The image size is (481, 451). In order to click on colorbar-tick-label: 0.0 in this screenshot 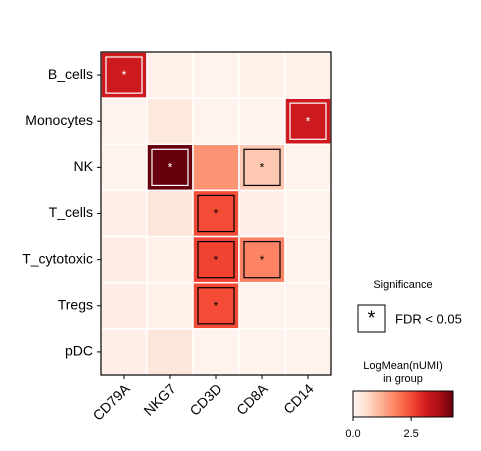, I will do `click(352, 434)`.